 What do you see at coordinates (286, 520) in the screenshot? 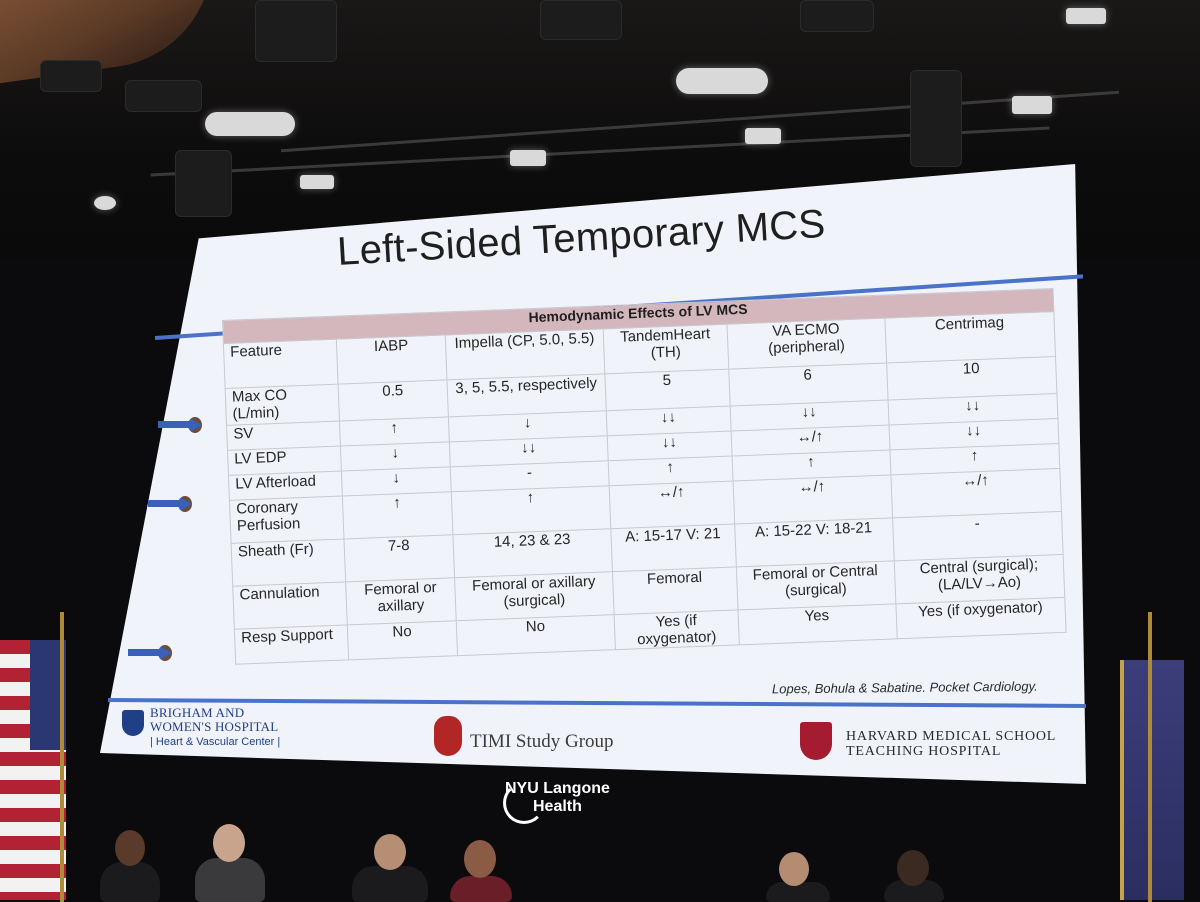
I see `row-label: Coronary Perfusion` at bounding box center [286, 520].